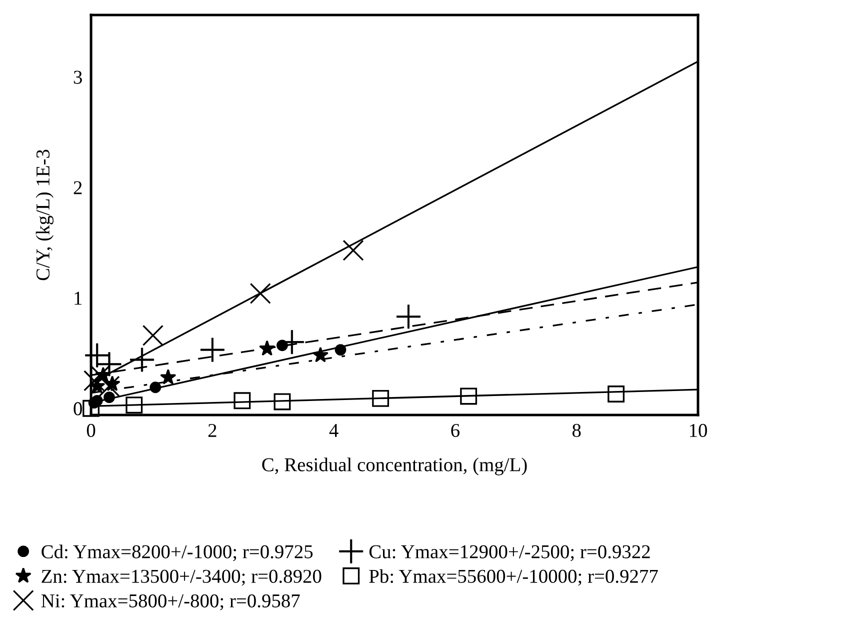 This screenshot has width=843, height=625. I want to click on legend-label: Zn: Ymax=13500+/-3400; r=0.8920, so click(182, 578).